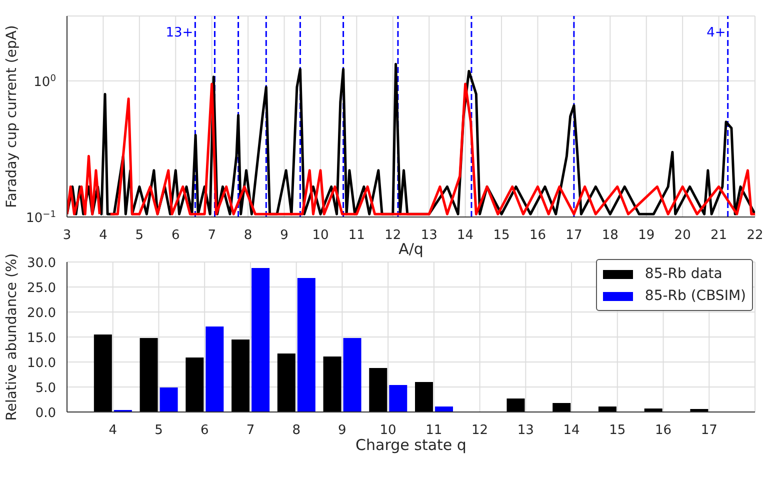 The height and width of the screenshot is (504, 765). Describe the element at coordinates (45, 413) in the screenshot. I see `y-tick-label: 0.0` at that location.